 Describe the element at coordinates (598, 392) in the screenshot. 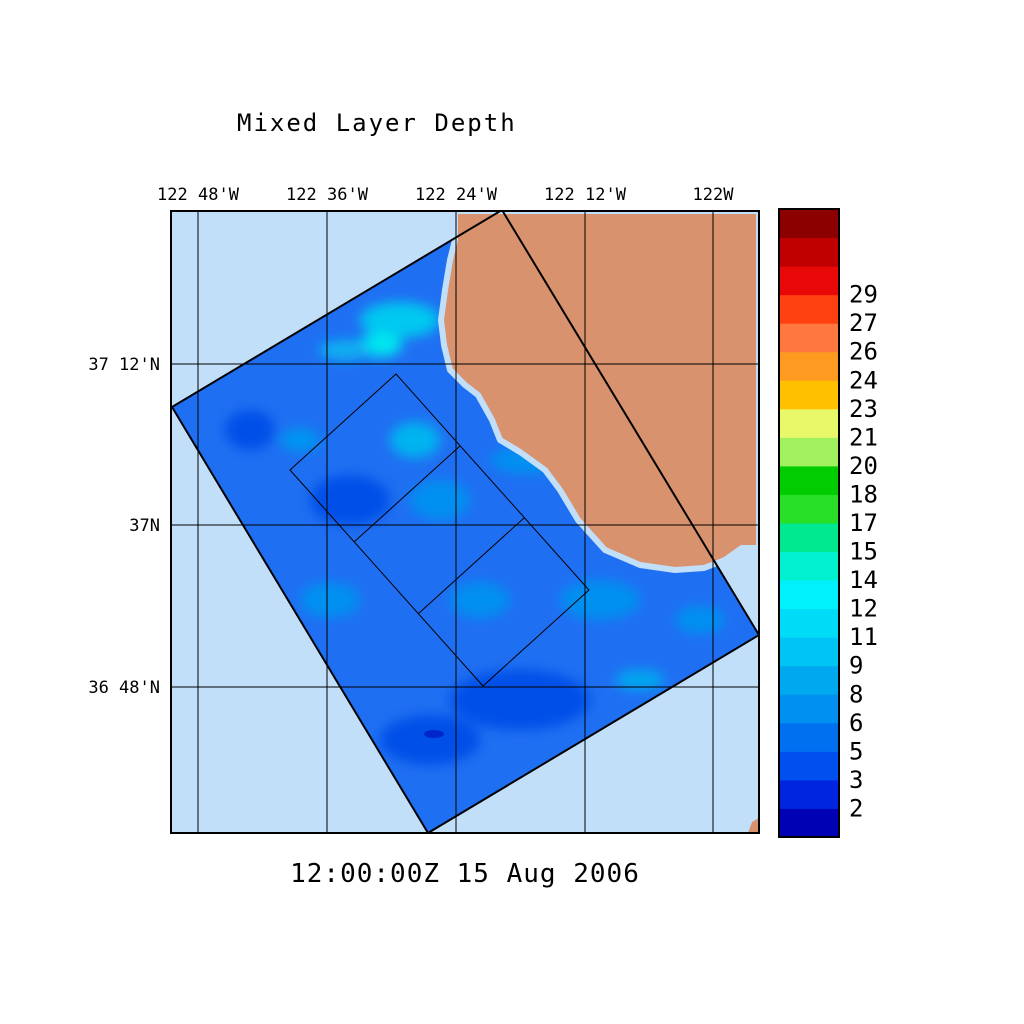

I see `coastline-land` at that location.